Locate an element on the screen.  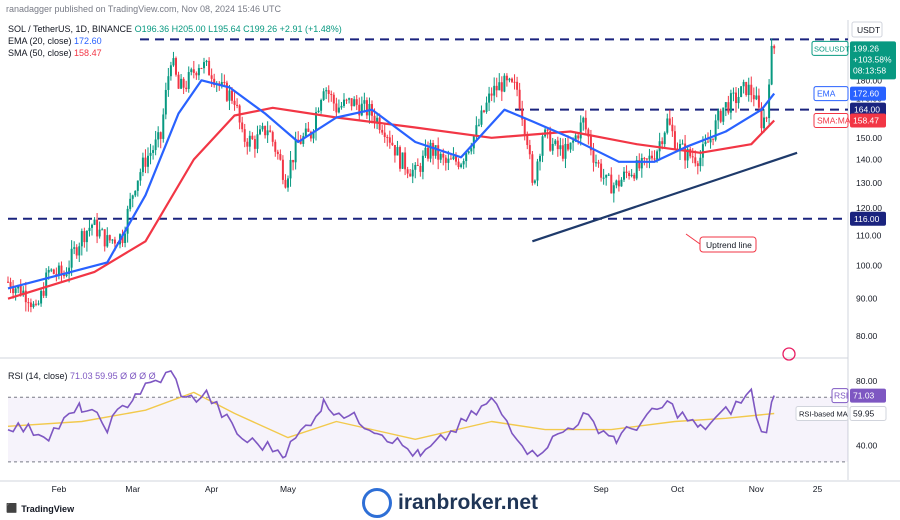
time-tick-label: May is located at coordinates (288, 489).